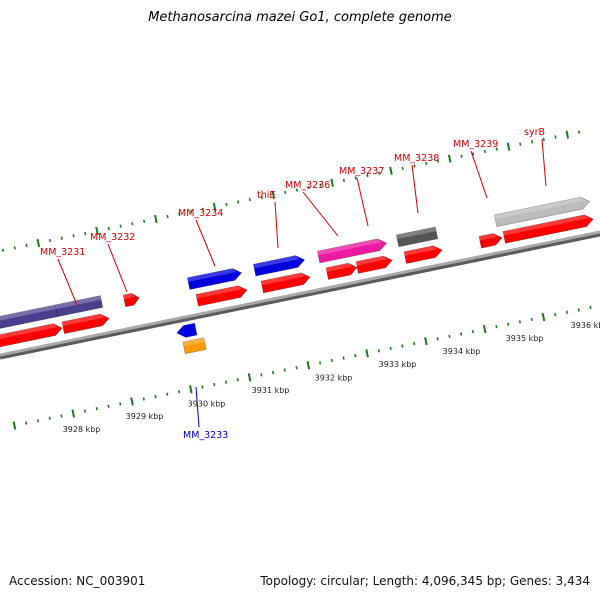 This screenshot has width=600, height=600. What do you see at coordinates (417, 237) in the screenshot?
I see `gene-block-gray-shape` at bounding box center [417, 237].